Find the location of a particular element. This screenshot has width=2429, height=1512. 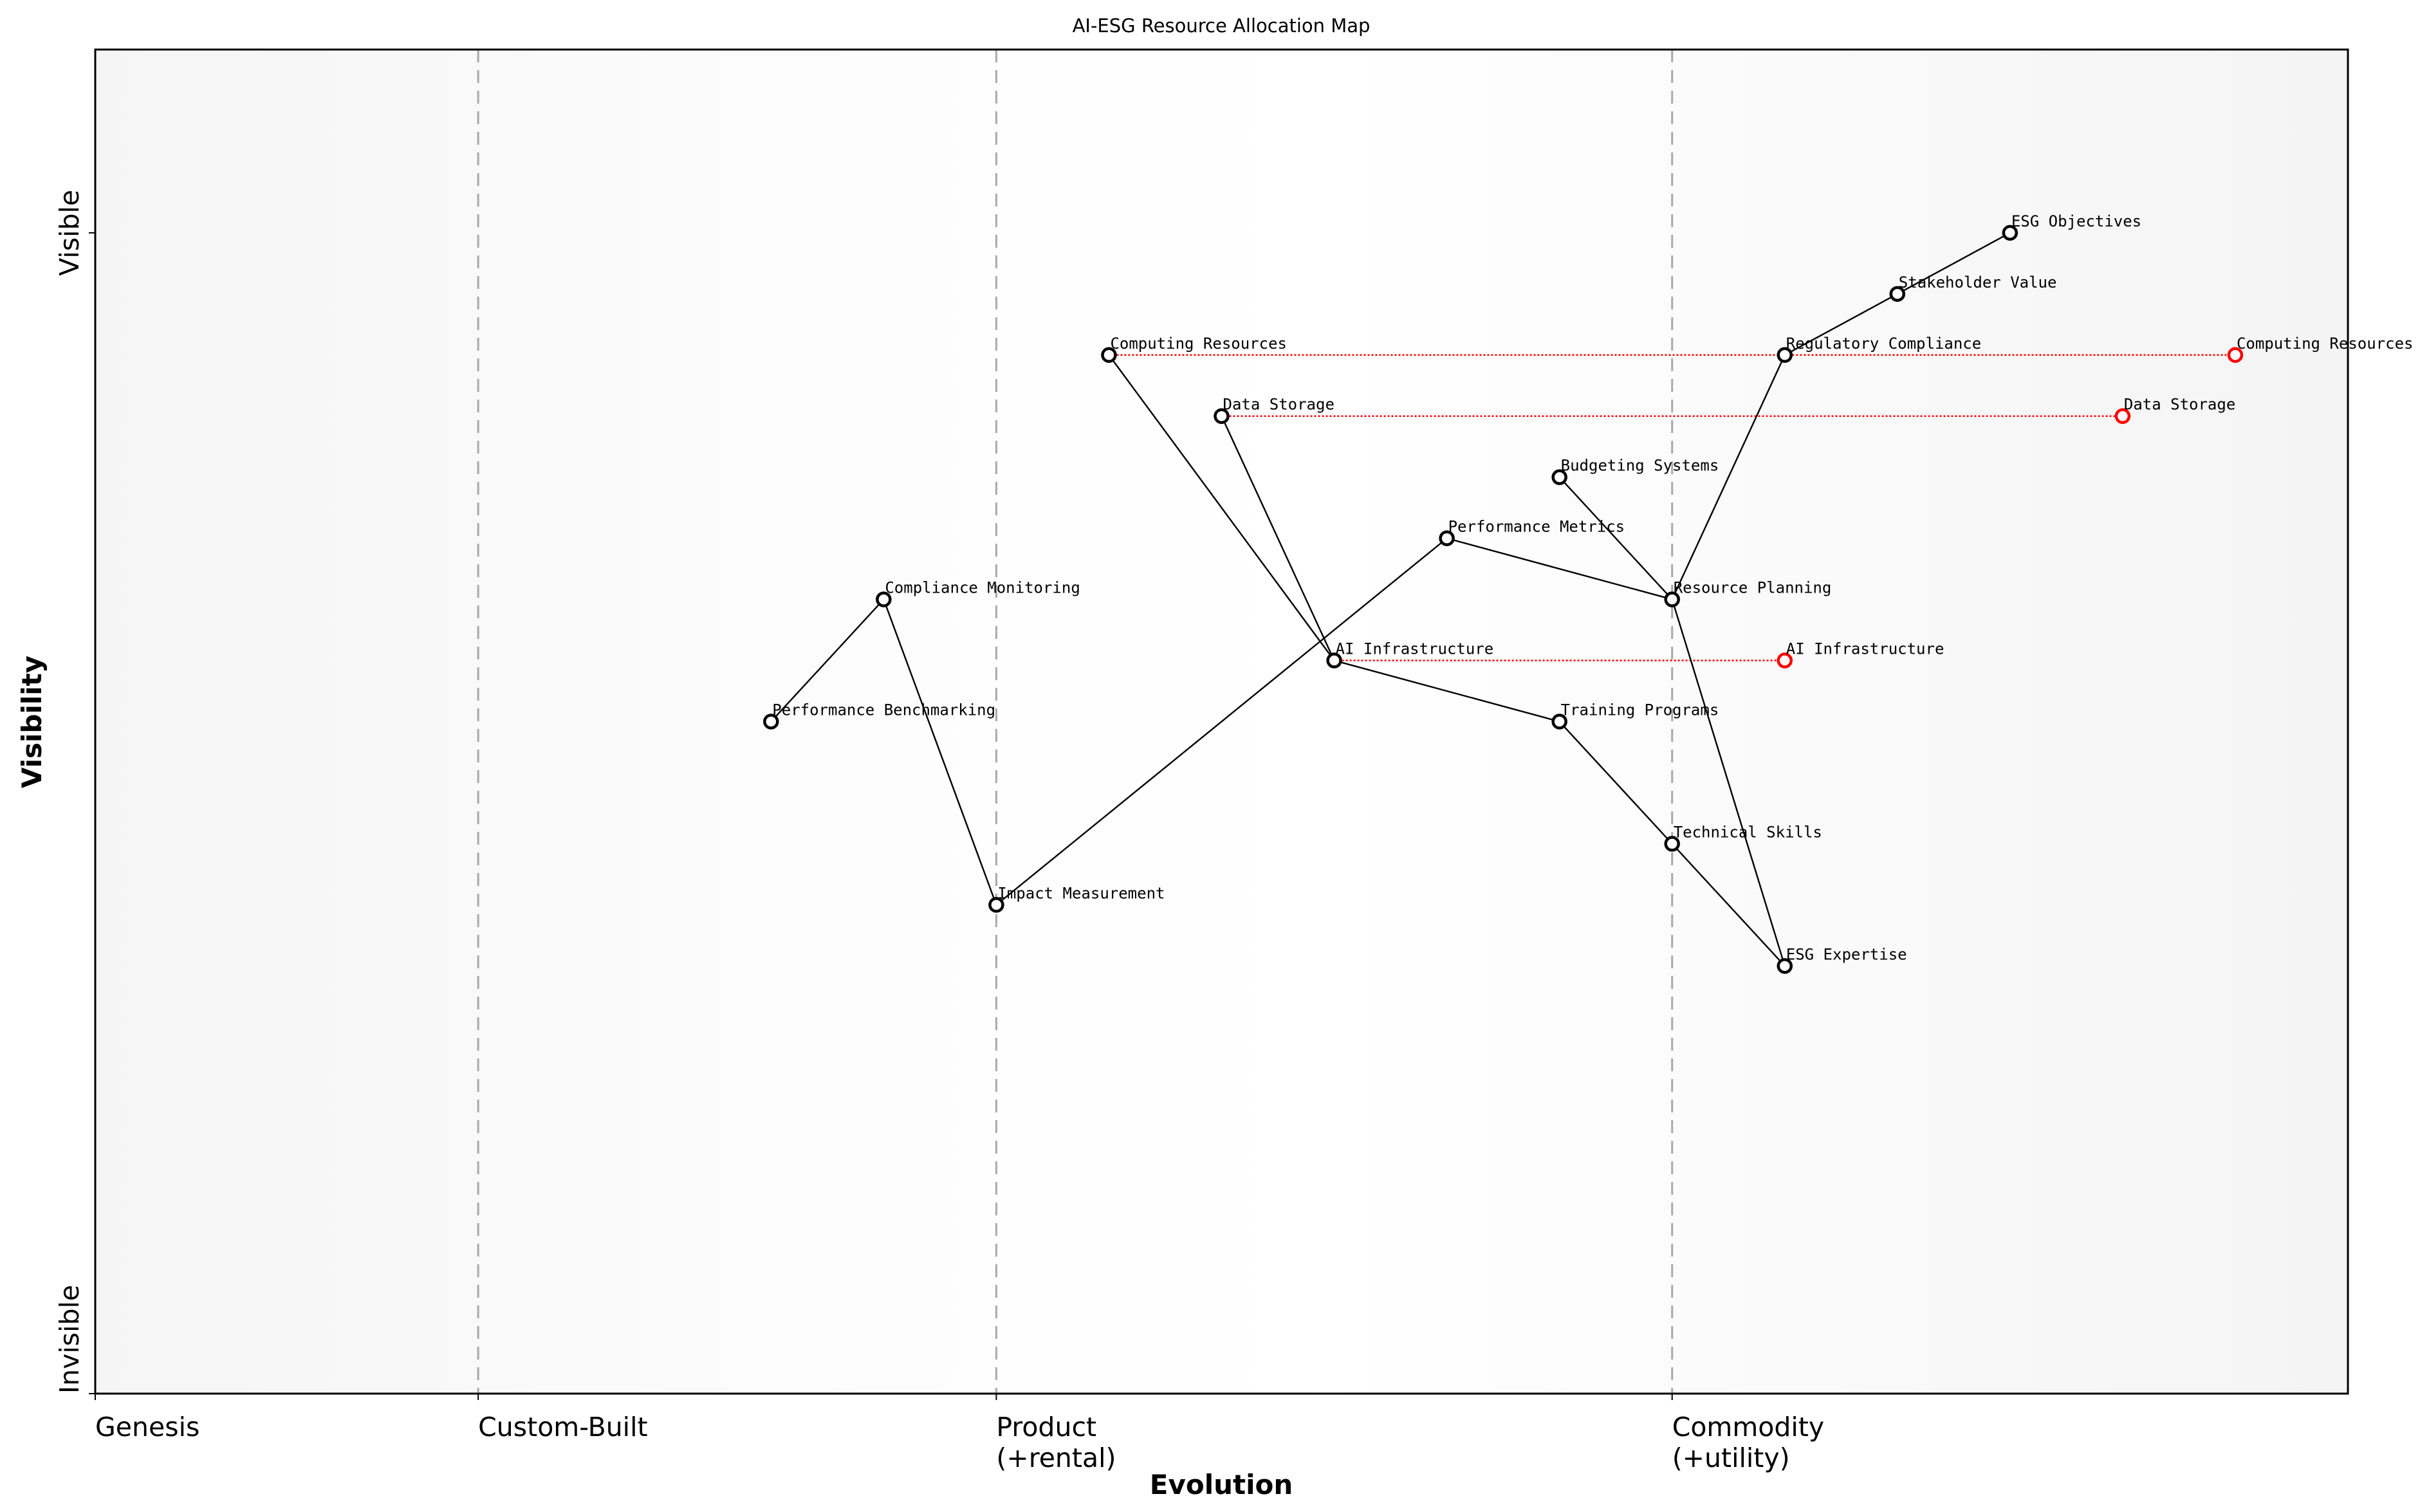

x-tick-label: Genesis is located at coordinates (147, 1427).